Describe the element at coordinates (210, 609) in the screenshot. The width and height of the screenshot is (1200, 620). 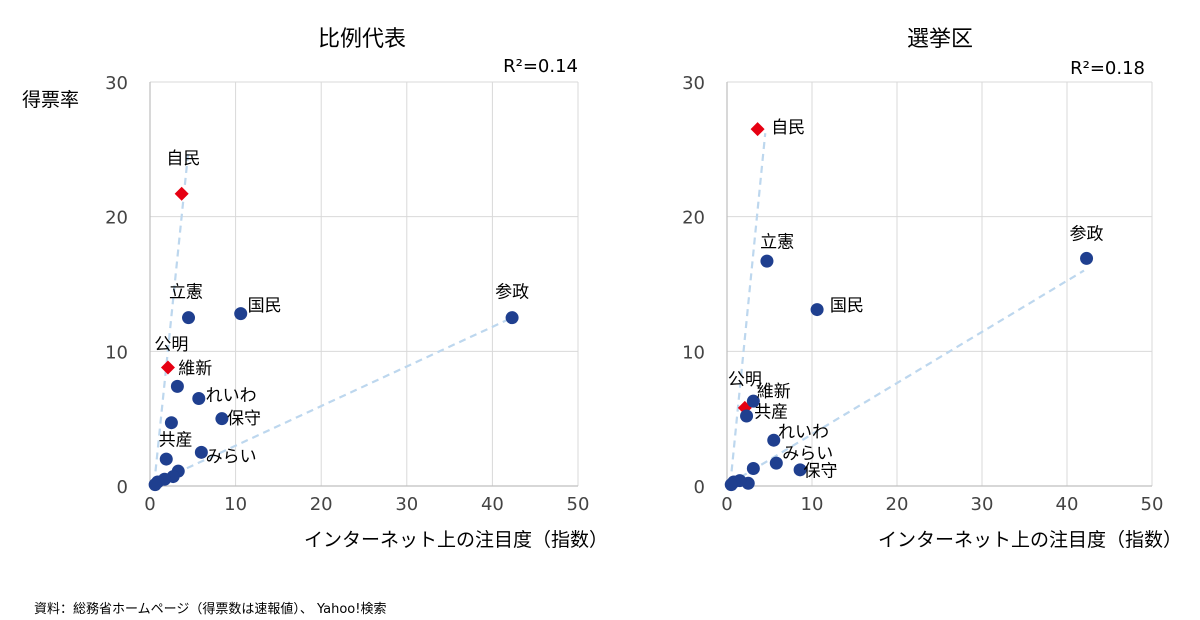
I see `source-note: 資料：総務省ホームページ（得票数は速報値）、 Yahoo!検索` at that location.